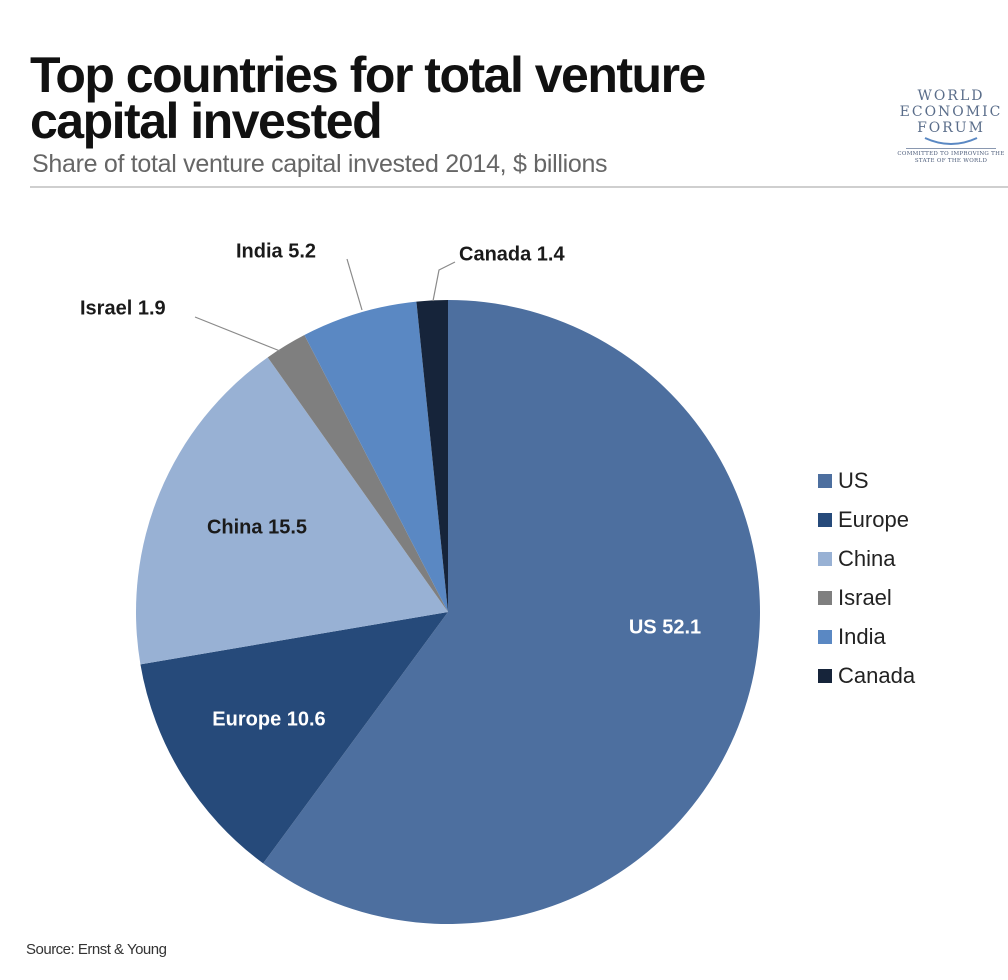  What do you see at coordinates (123, 308) in the screenshot?
I see `data-label-israel: Israel 1.9` at bounding box center [123, 308].